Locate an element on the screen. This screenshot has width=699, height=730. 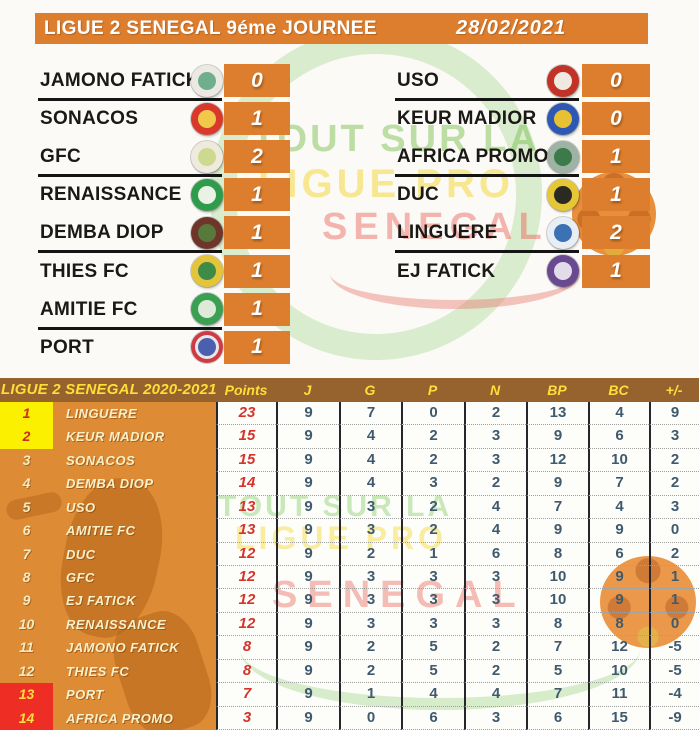
standings-column-headers: Points J G P N BP BC +/- is located at coordinates (457, 390).